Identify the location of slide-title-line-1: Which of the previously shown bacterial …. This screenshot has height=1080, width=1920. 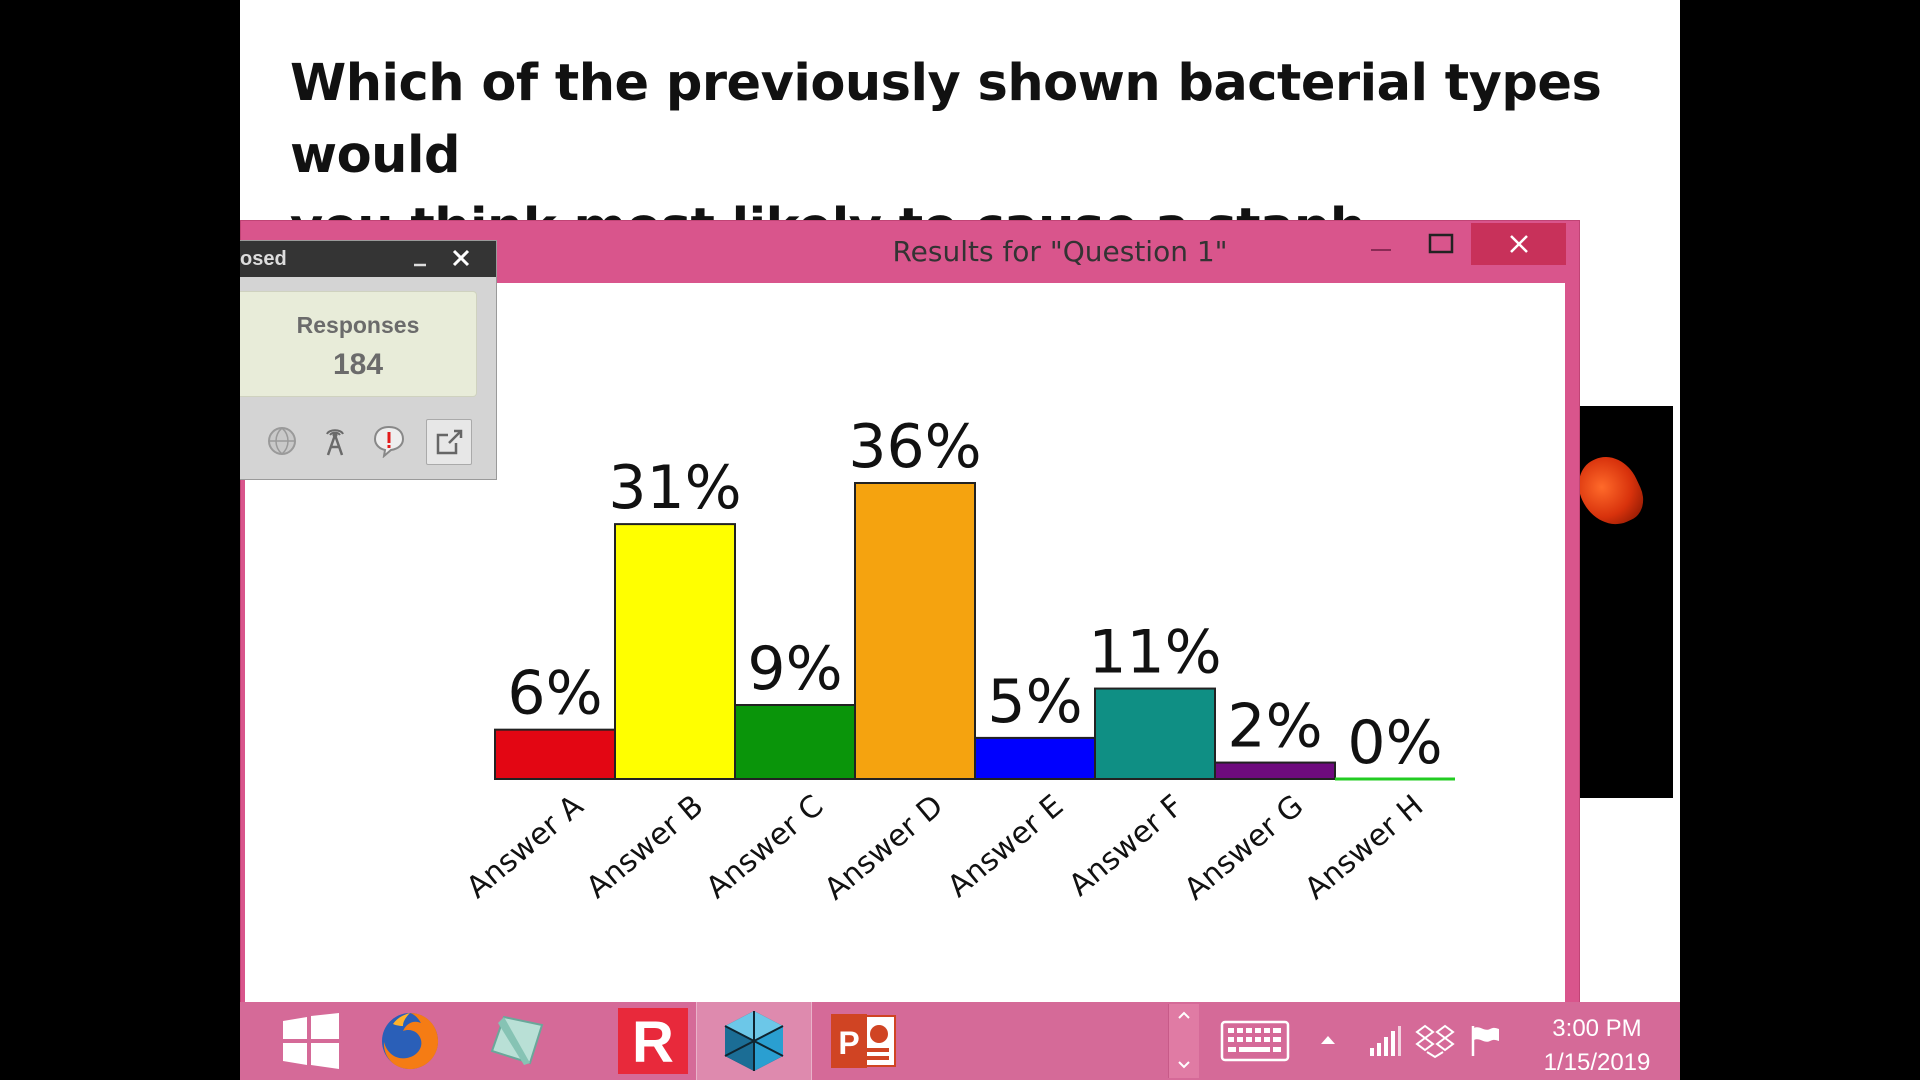
(946, 119).